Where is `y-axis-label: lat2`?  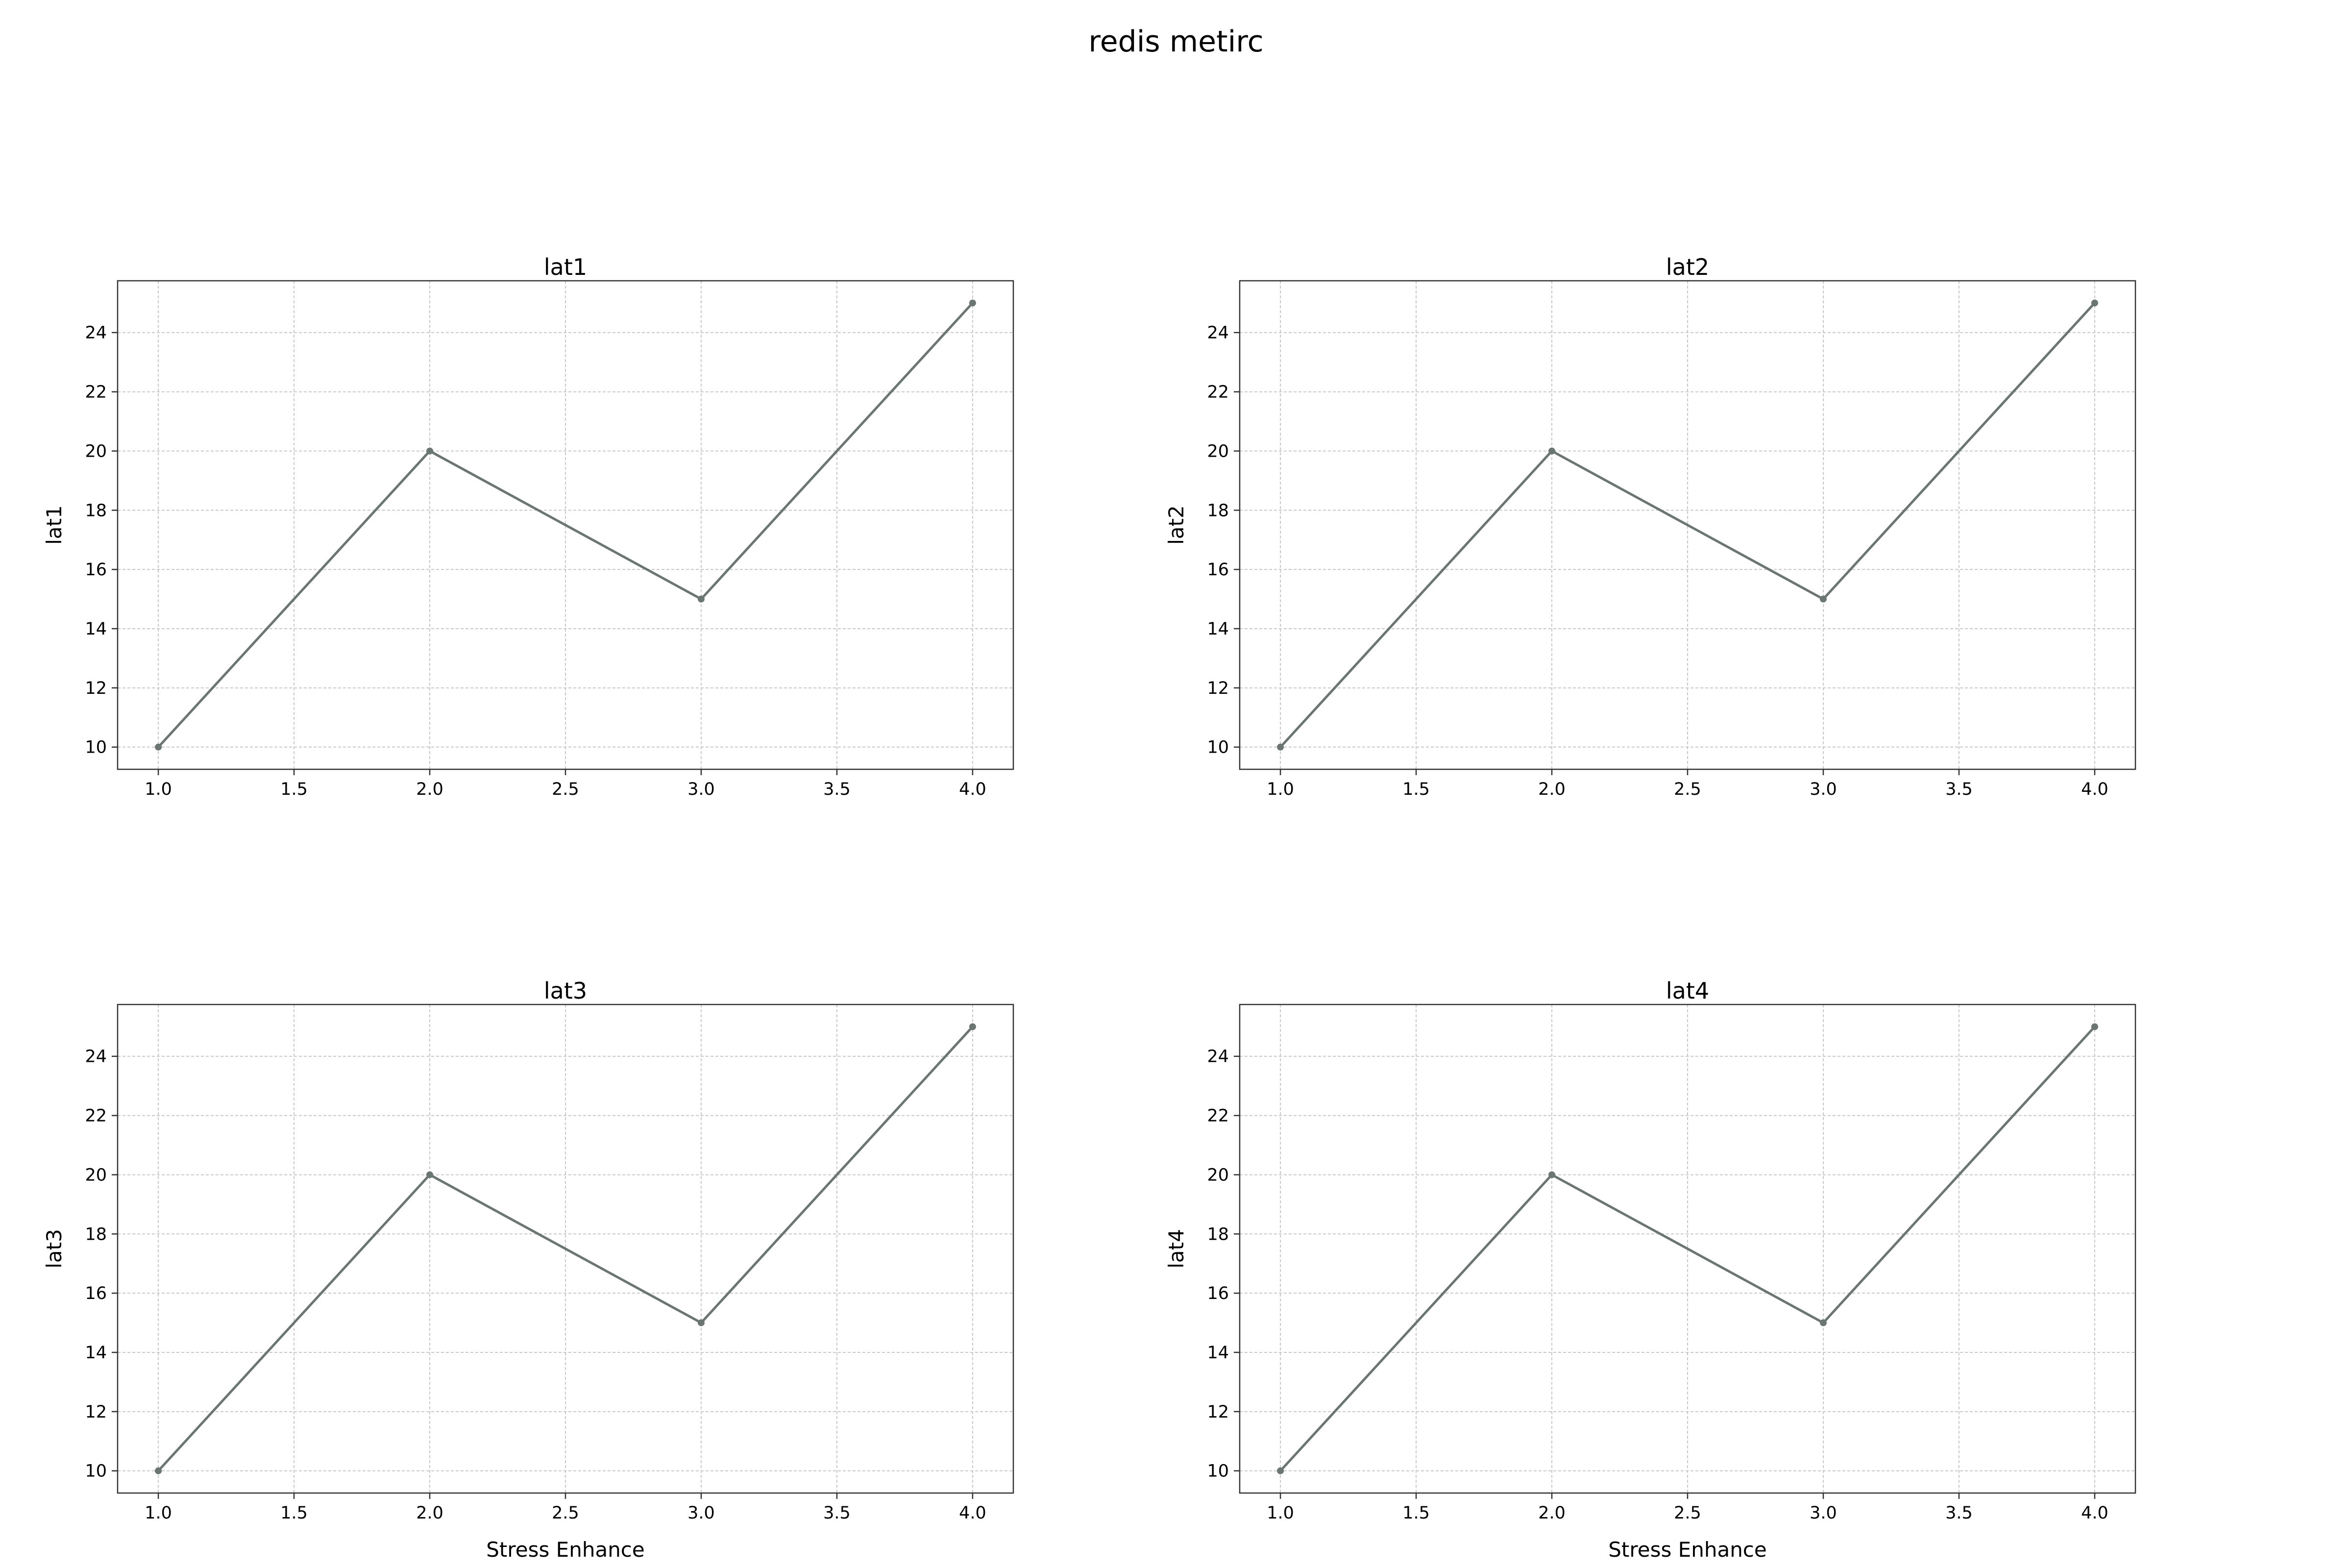 y-axis-label: lat2 is located at coordinates (1176, 525).